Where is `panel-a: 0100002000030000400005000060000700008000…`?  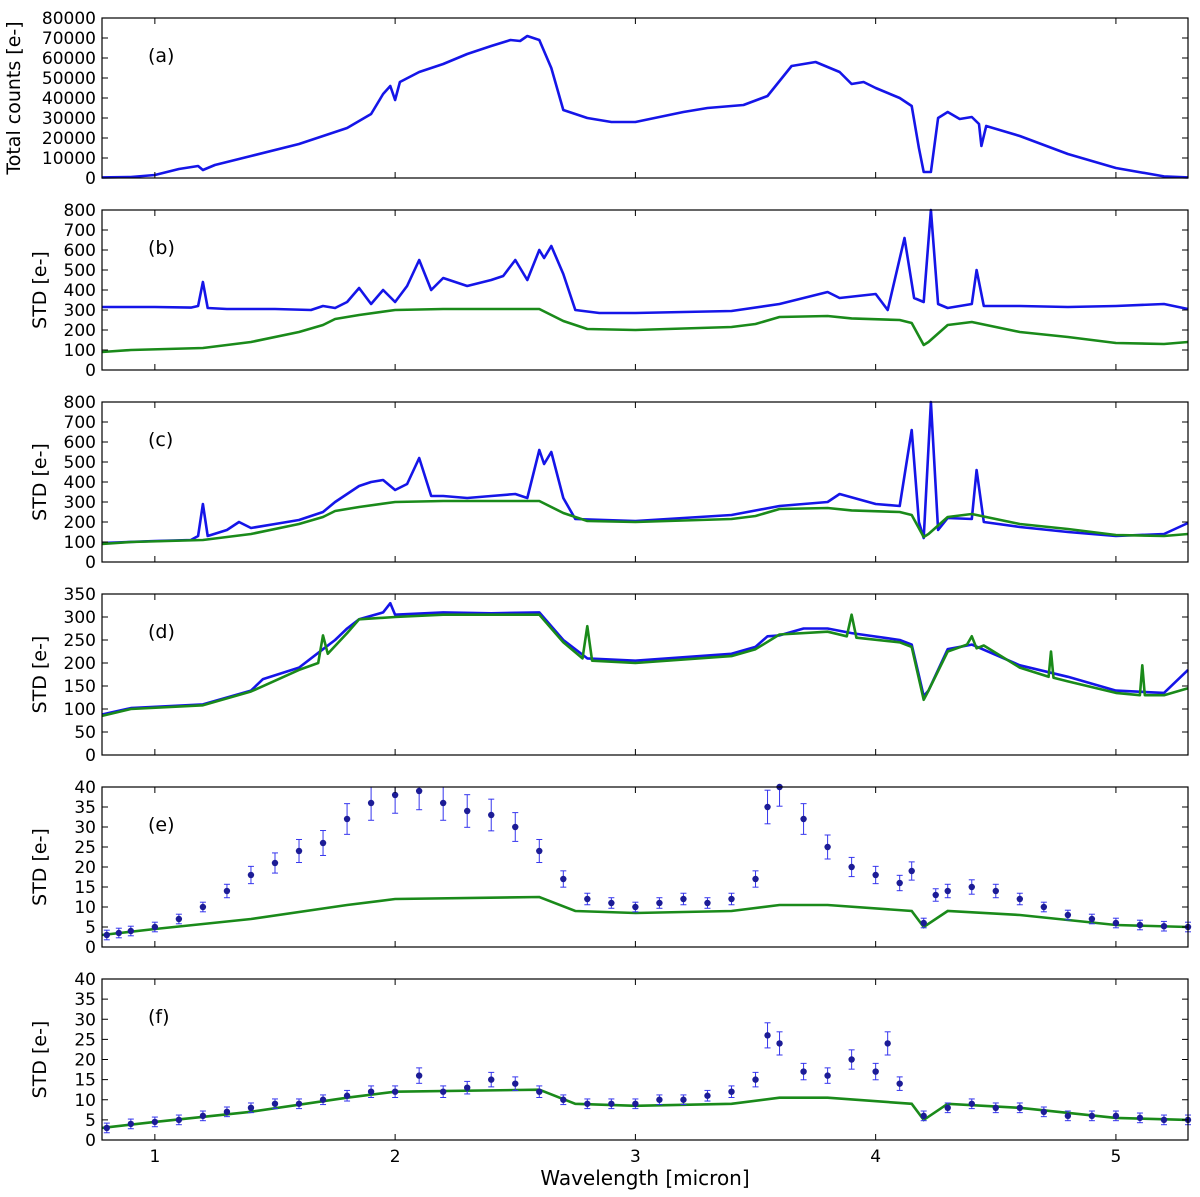 panel-a: 0100002000030000400005000060000700008000… is located at coordinates (596, 99).